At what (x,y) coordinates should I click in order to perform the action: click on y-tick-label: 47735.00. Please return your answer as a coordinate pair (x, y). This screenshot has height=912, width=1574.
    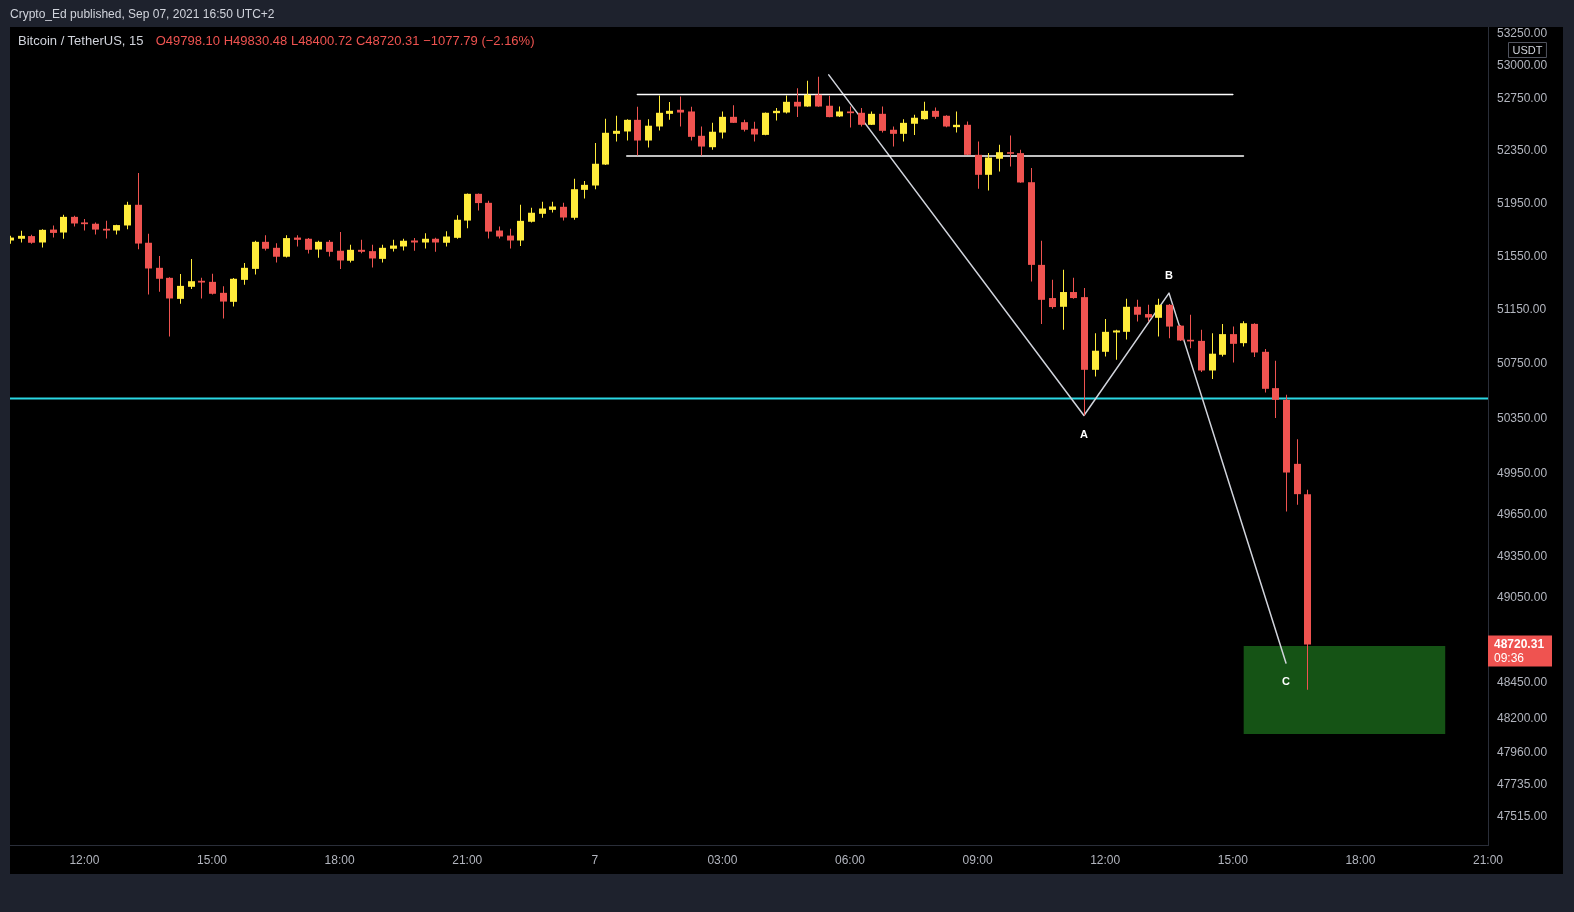
    Looking at the image, I should click on (1522, 784).